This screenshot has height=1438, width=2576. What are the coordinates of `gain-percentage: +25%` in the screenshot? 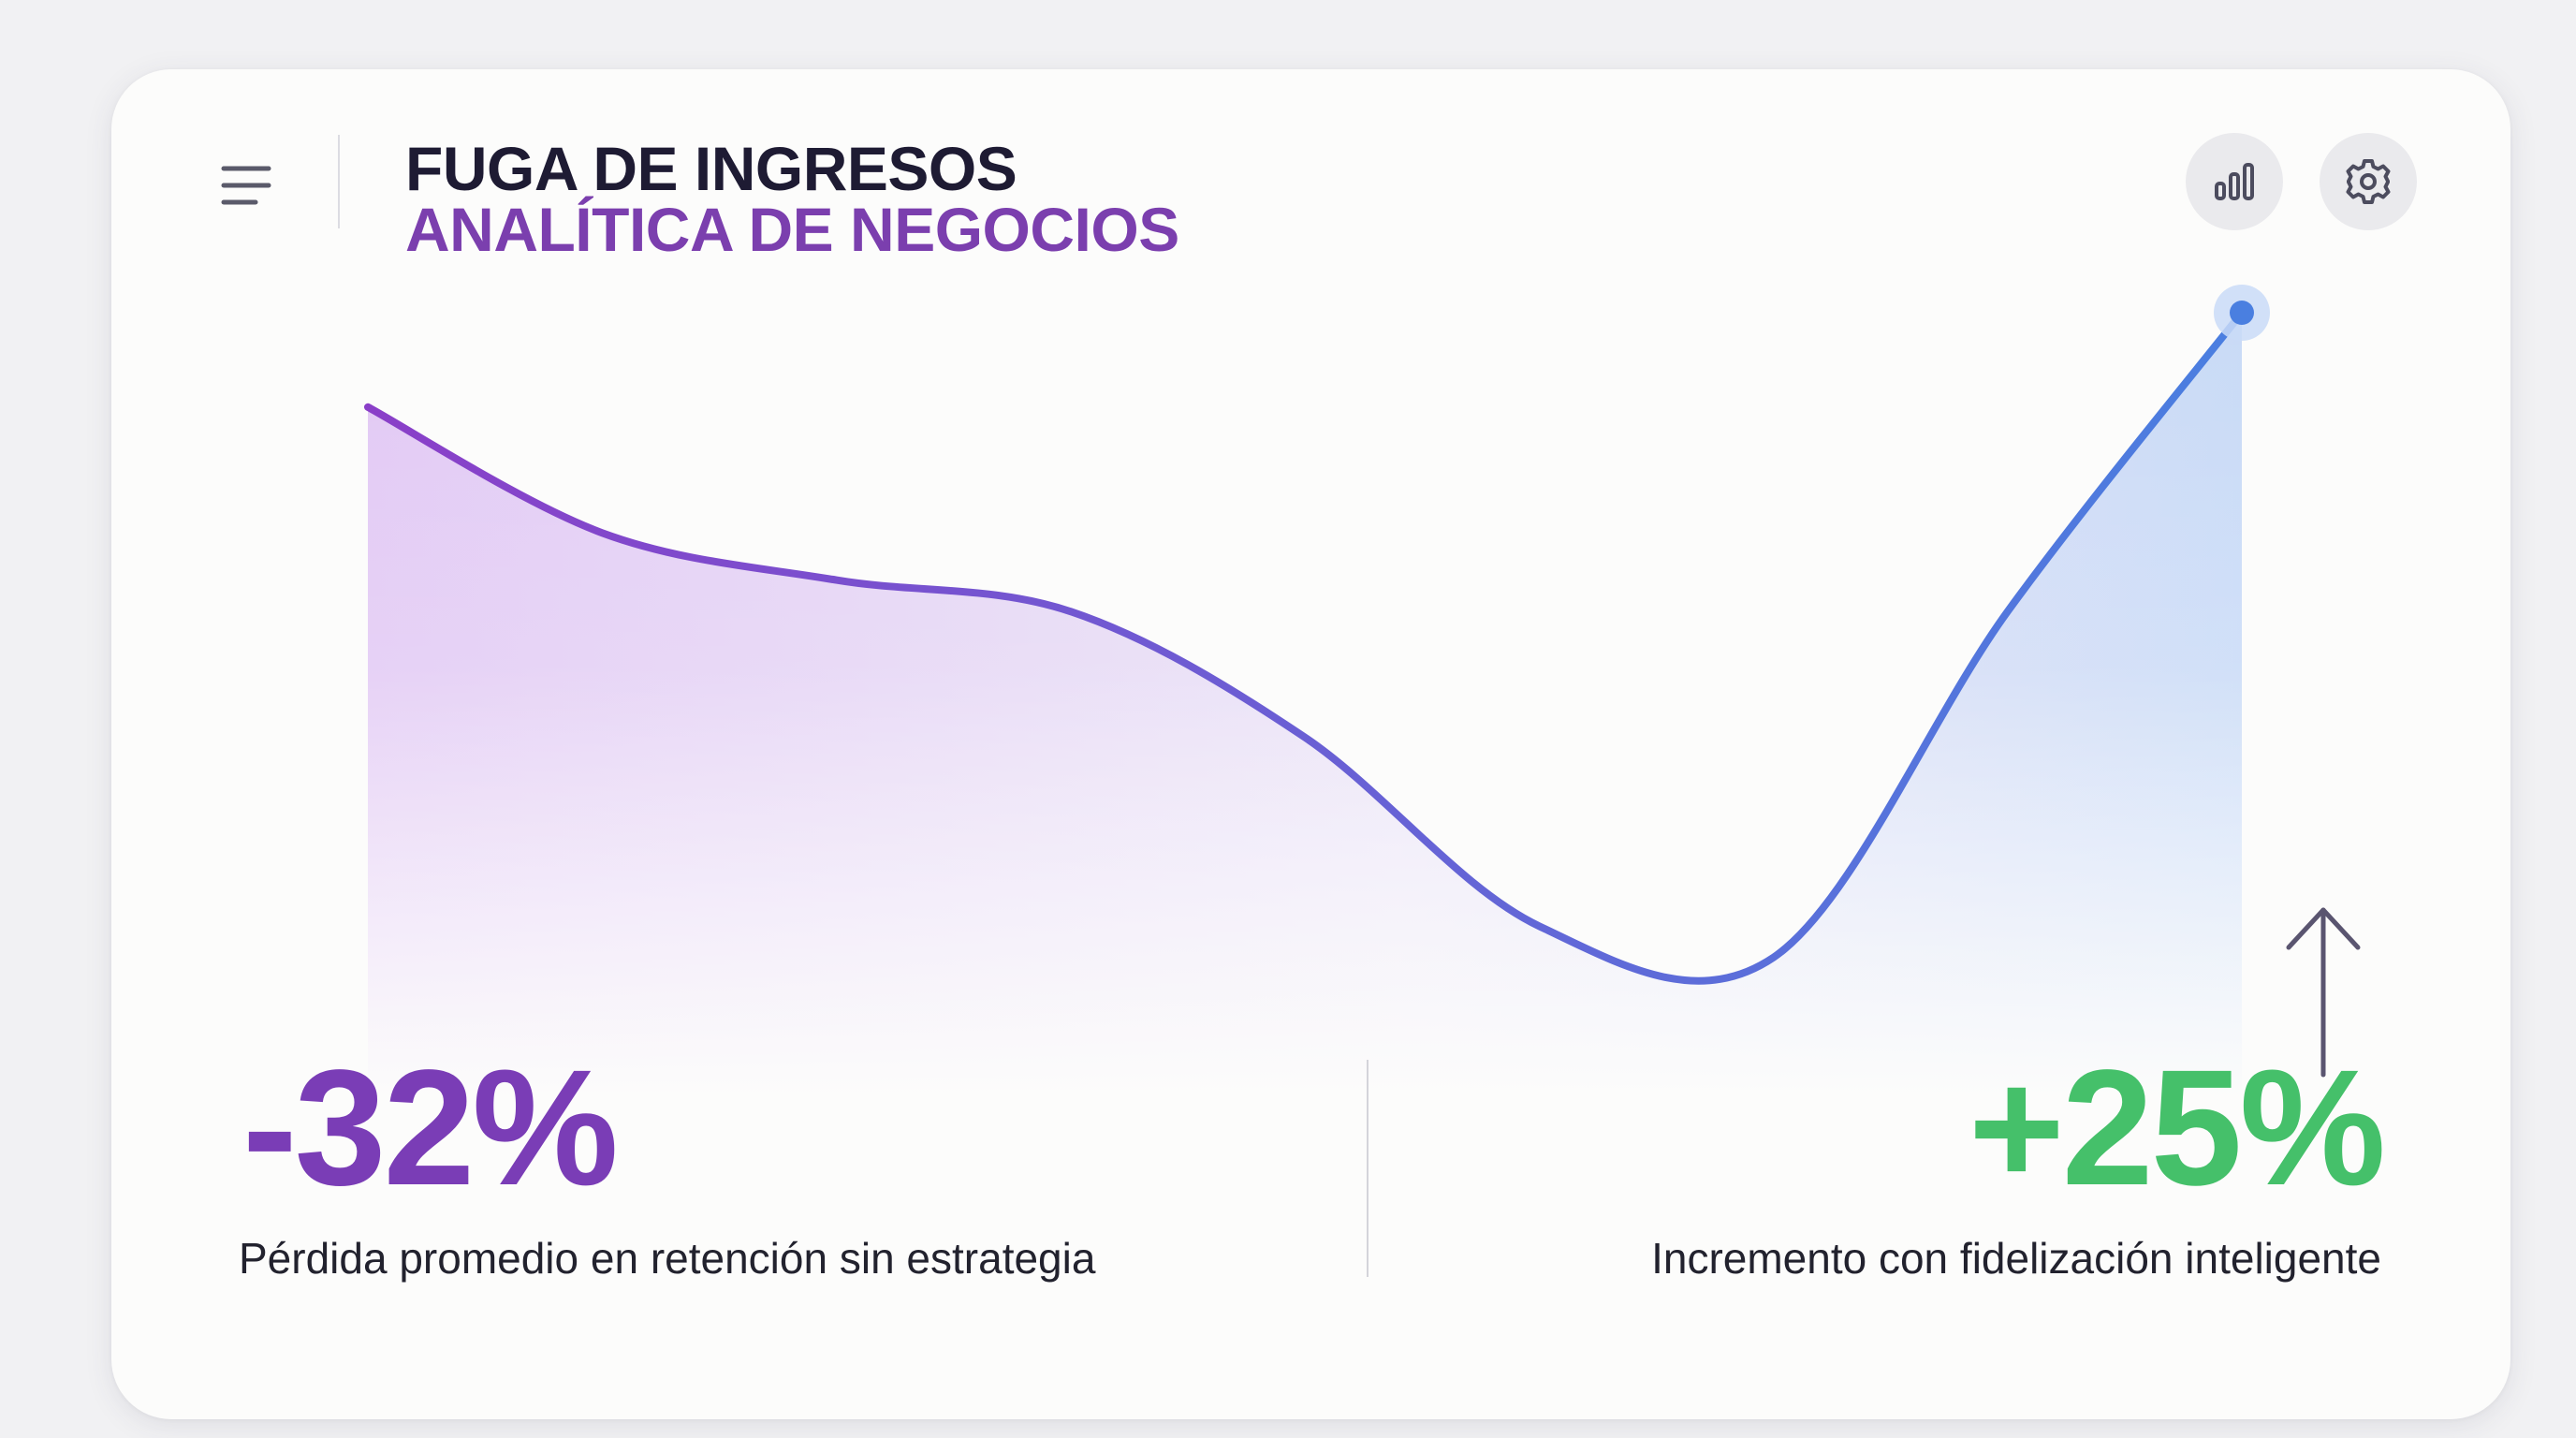 It's located at (2177, 1128).